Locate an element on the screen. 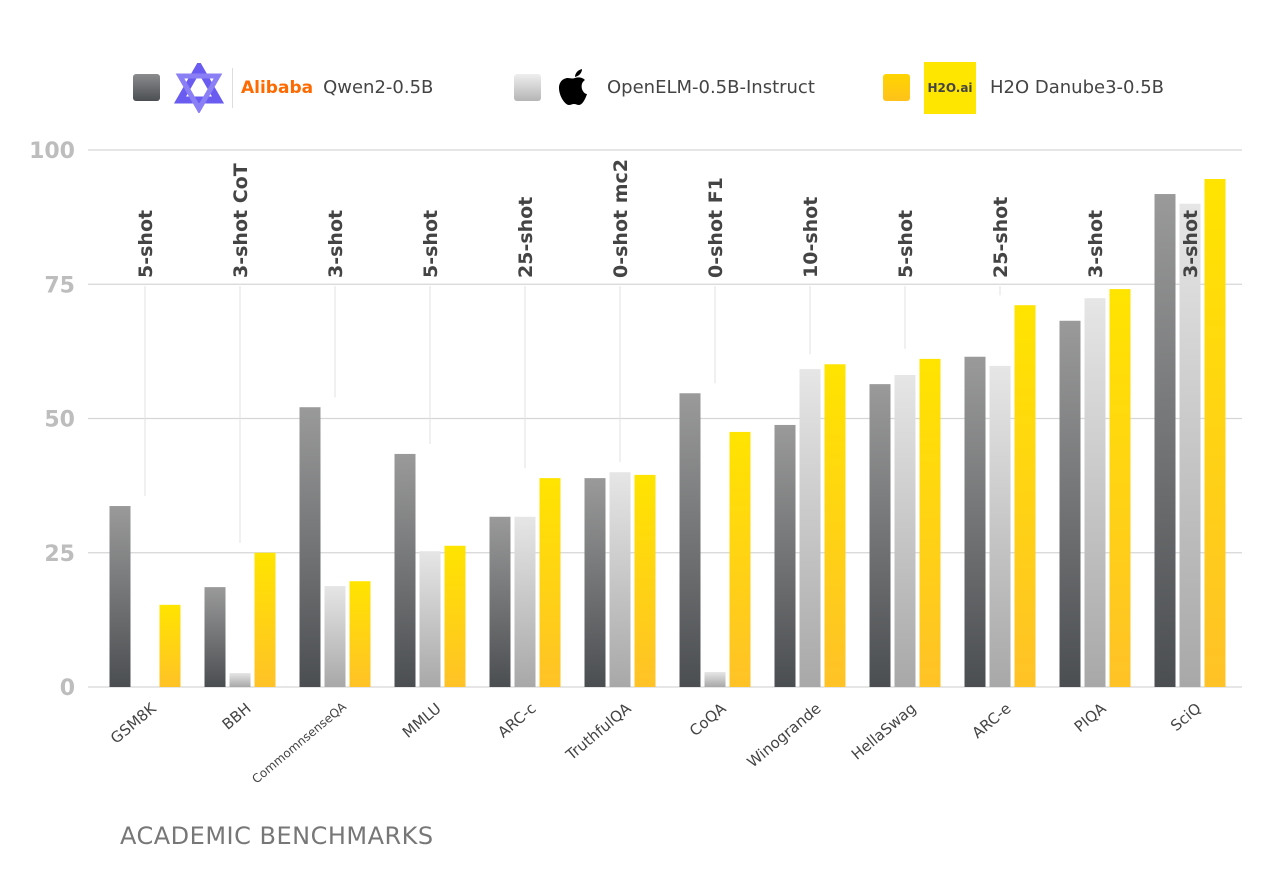  x-tick-label: BBH is located at coordinates (237, 716).